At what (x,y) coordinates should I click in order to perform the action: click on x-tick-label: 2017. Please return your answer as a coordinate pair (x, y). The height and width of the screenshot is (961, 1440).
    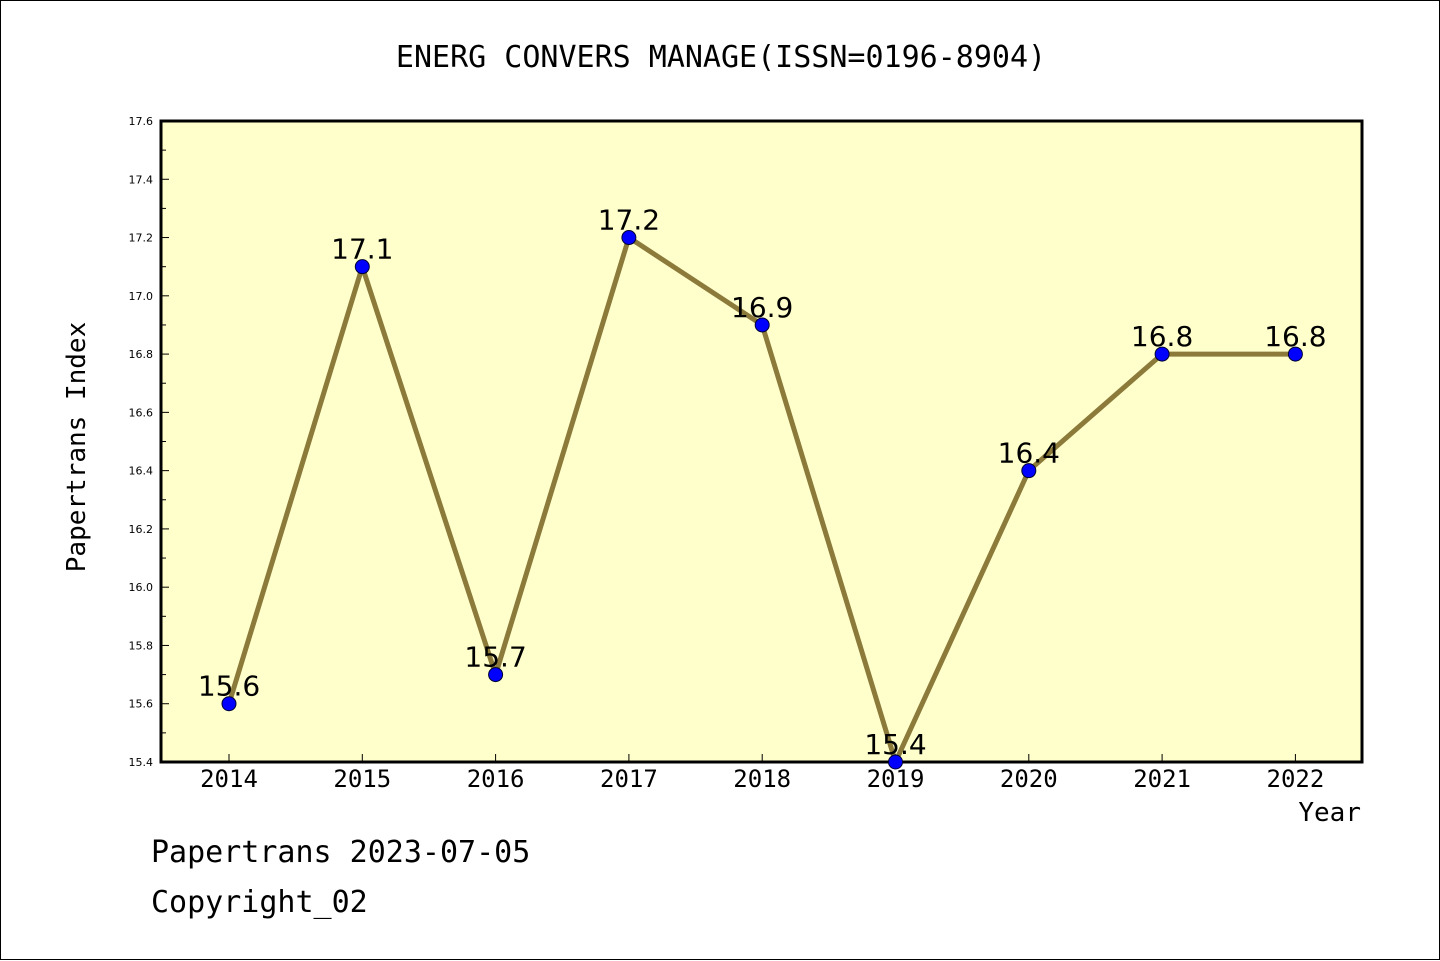
    Looking at the image, I should click on (629, 779).